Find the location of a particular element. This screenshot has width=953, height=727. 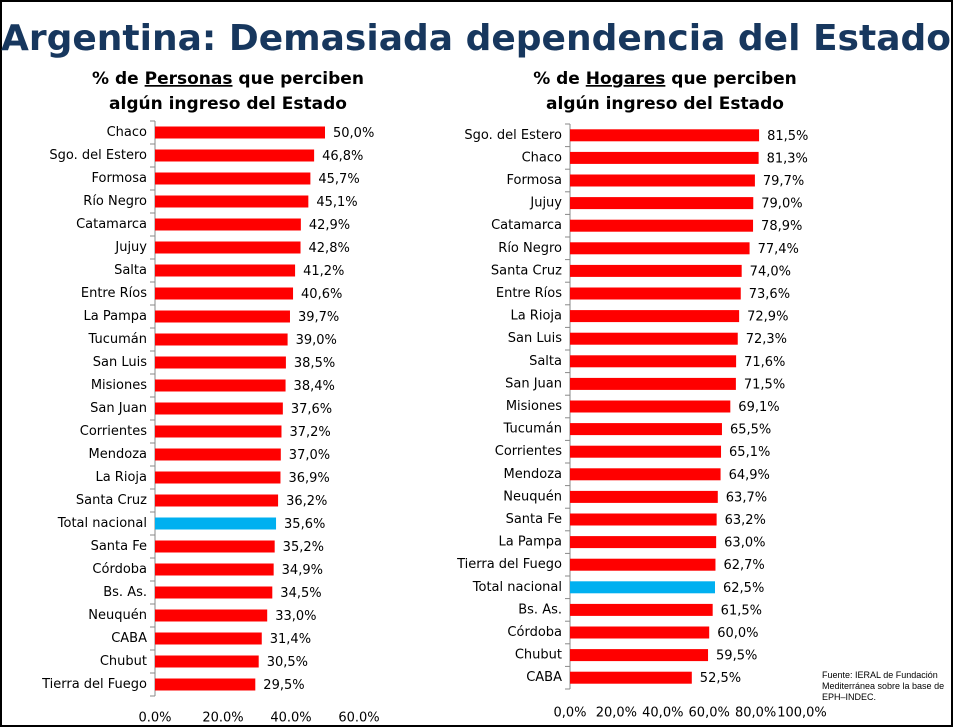

chart-title-part: Personas is located at coordinates (189, 79).